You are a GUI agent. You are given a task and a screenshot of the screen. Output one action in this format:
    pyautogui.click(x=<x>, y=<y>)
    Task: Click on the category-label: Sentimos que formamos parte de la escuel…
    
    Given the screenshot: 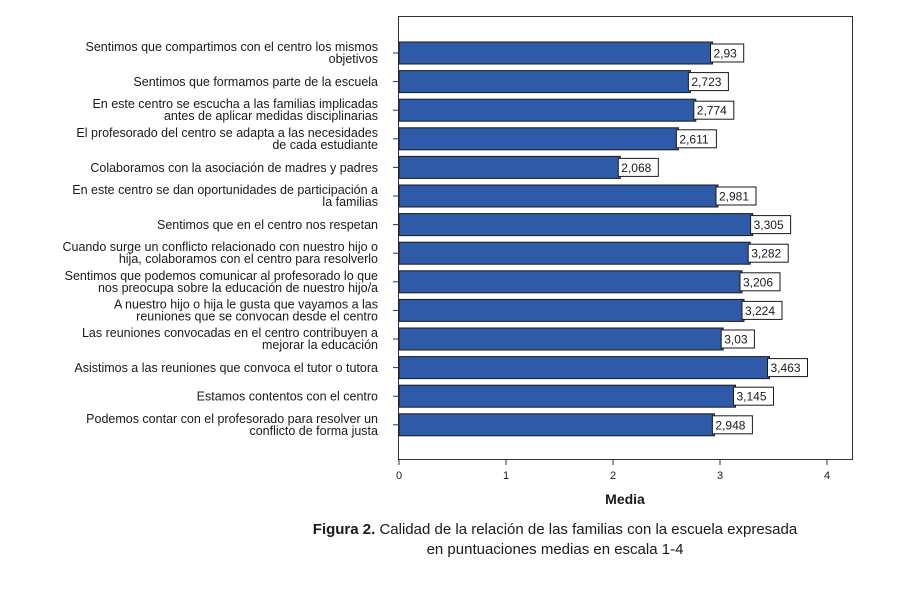 What is the action you would take?
    pyautogui.click(x=255, y=82)
    